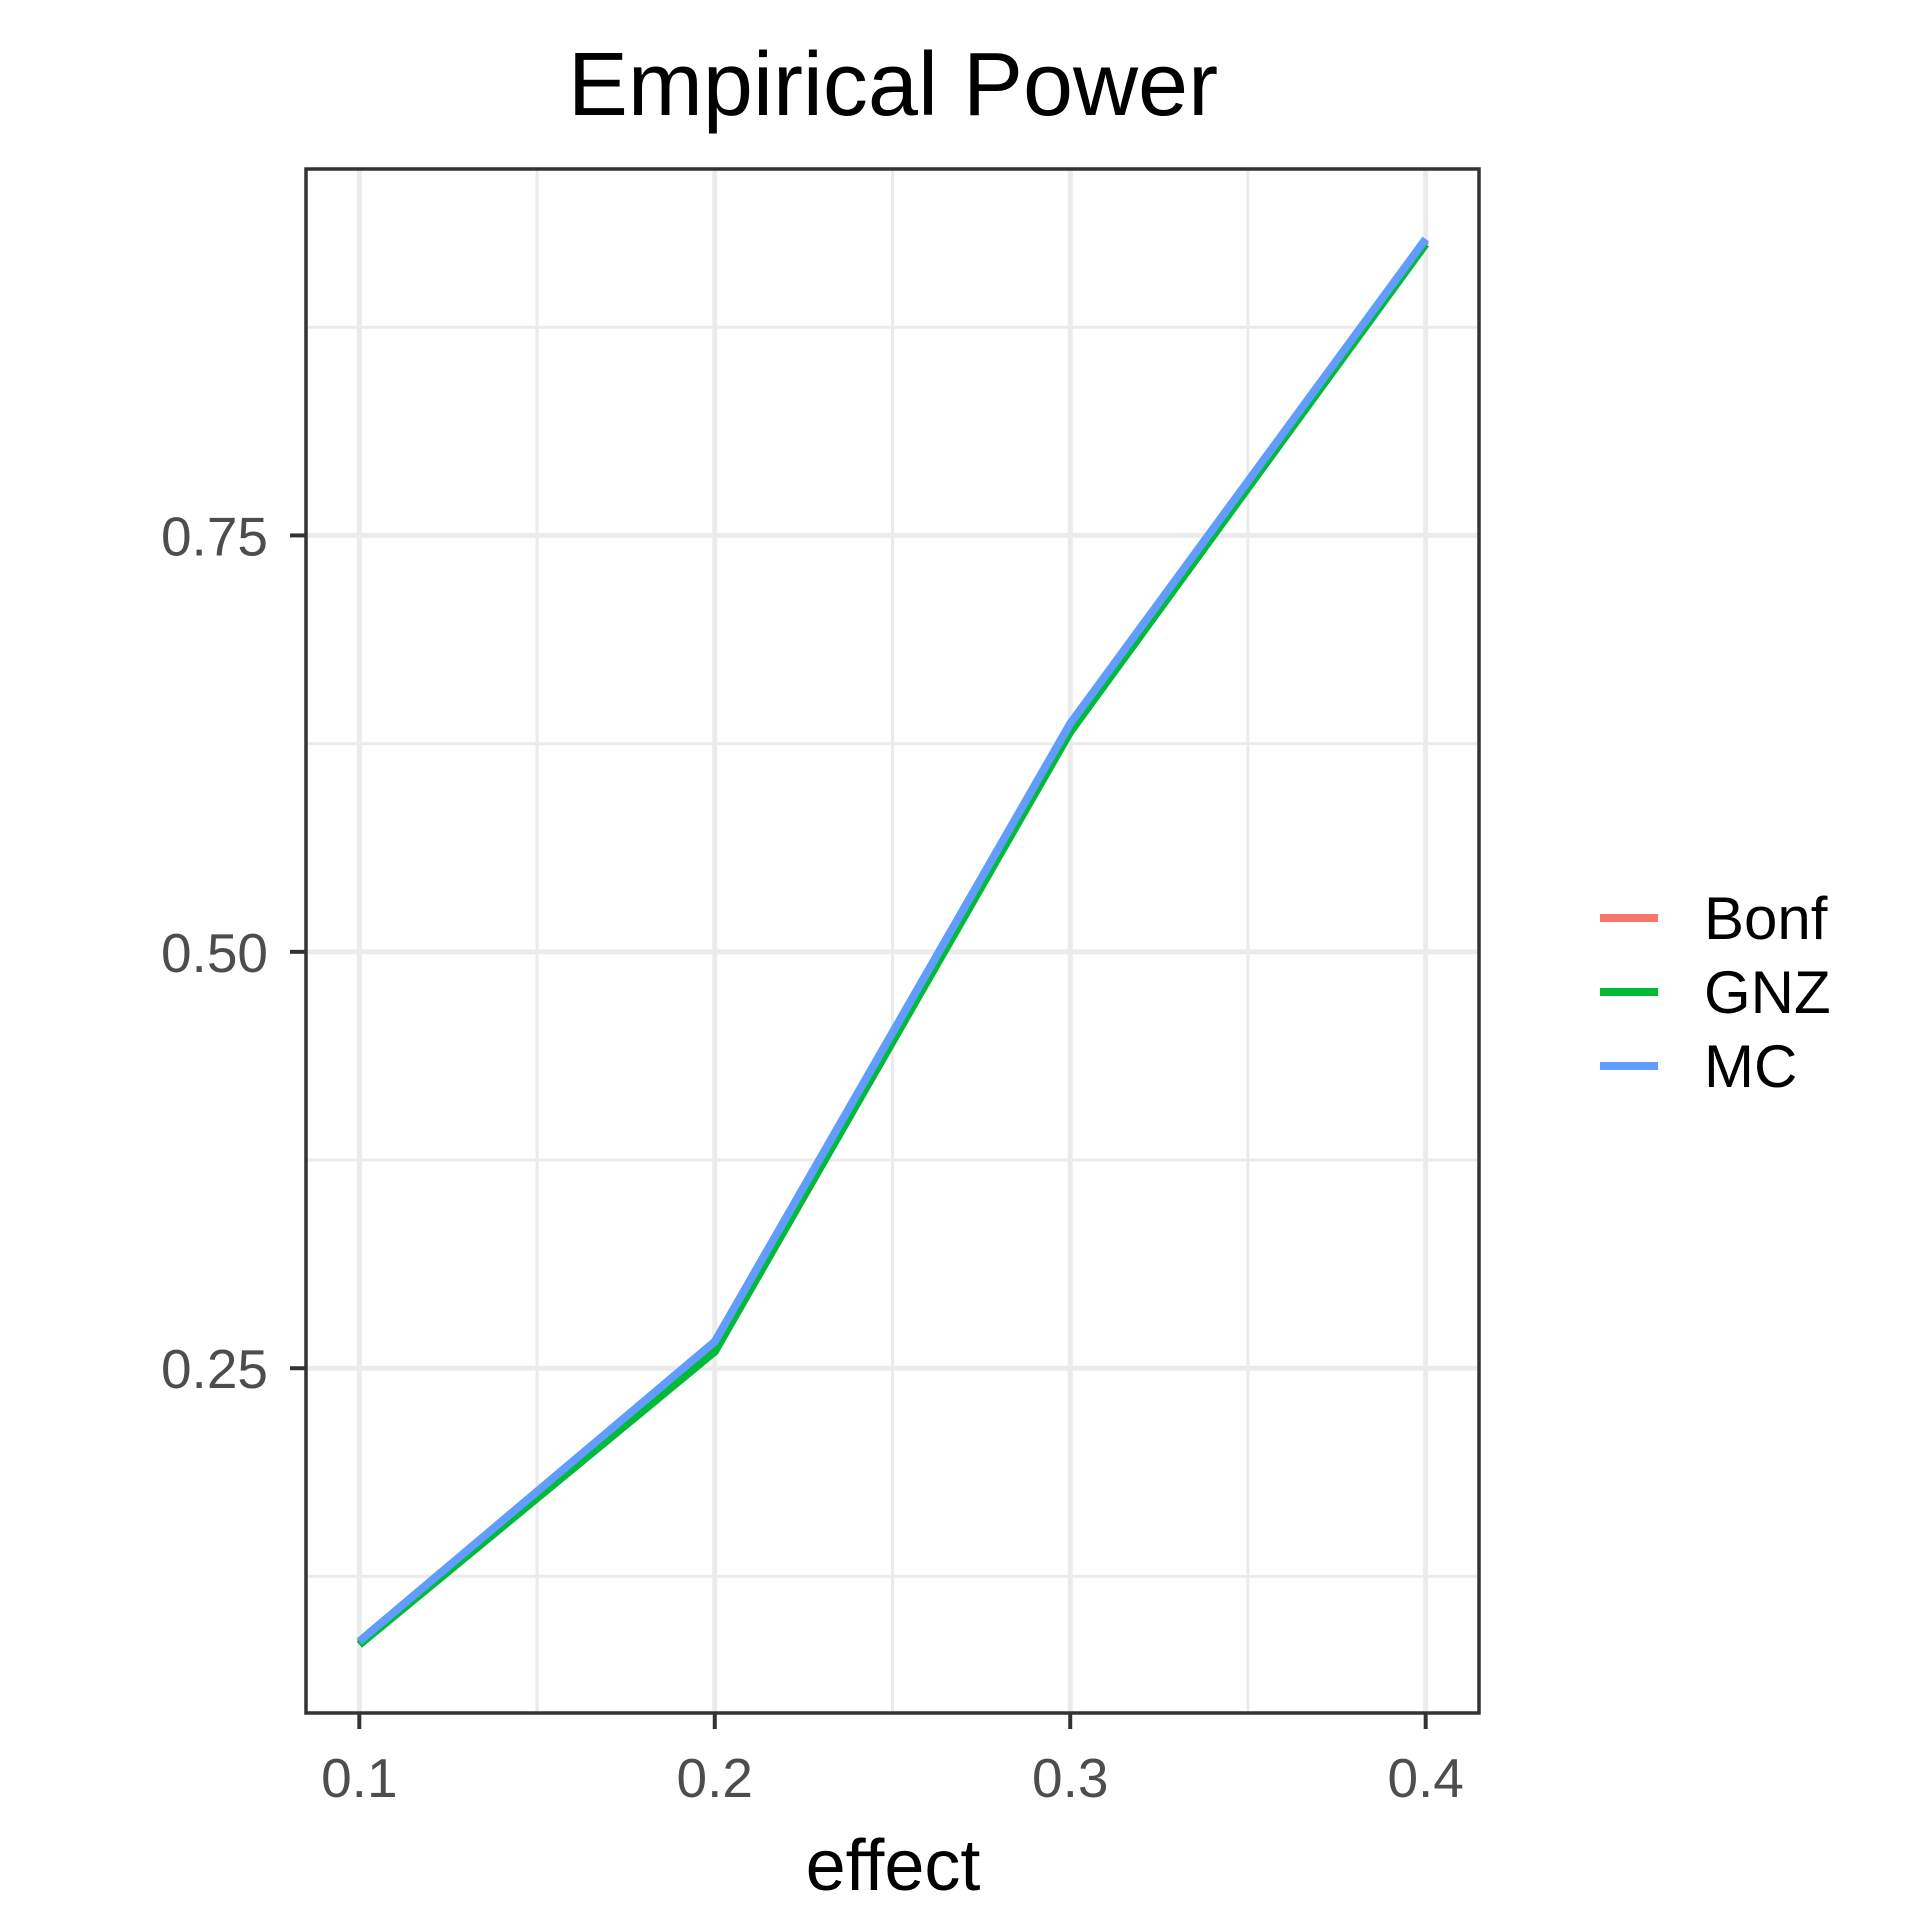  Describe the element at coordinates (1070, 1778) in the screenshot. I see `x-tick-label: 0.3` at that location.